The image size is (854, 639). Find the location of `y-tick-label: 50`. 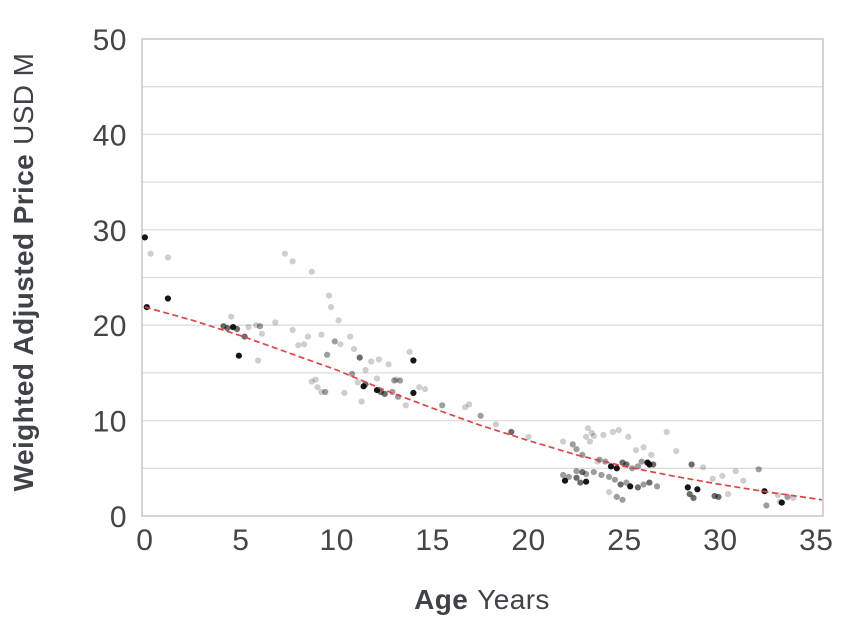

y-tick-label: 50 is located at coordinates (110, 40).